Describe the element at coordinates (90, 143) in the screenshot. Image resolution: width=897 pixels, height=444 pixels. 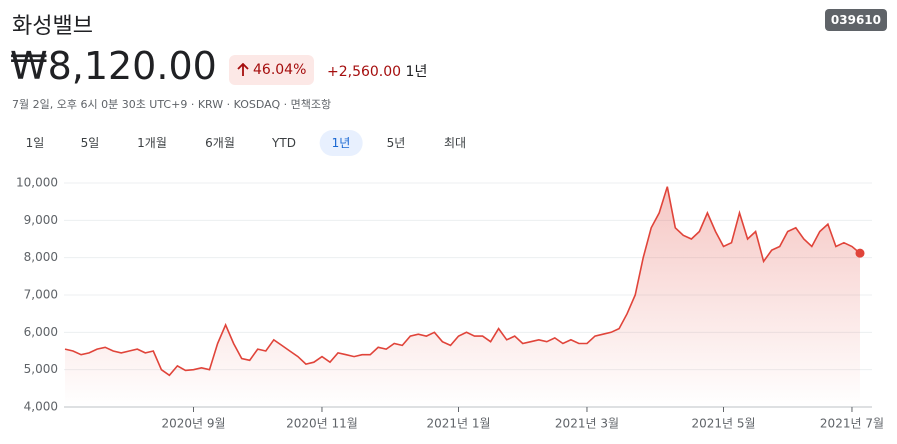
I see `range-tab: 5일` at that location.